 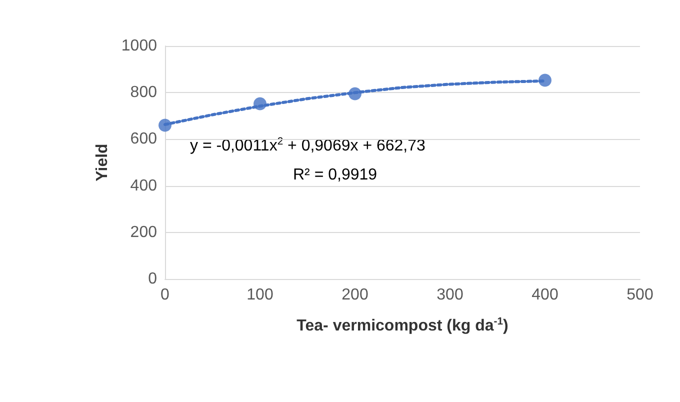 I want to click on x-tick-label: 300, so click(x=450, y=295).